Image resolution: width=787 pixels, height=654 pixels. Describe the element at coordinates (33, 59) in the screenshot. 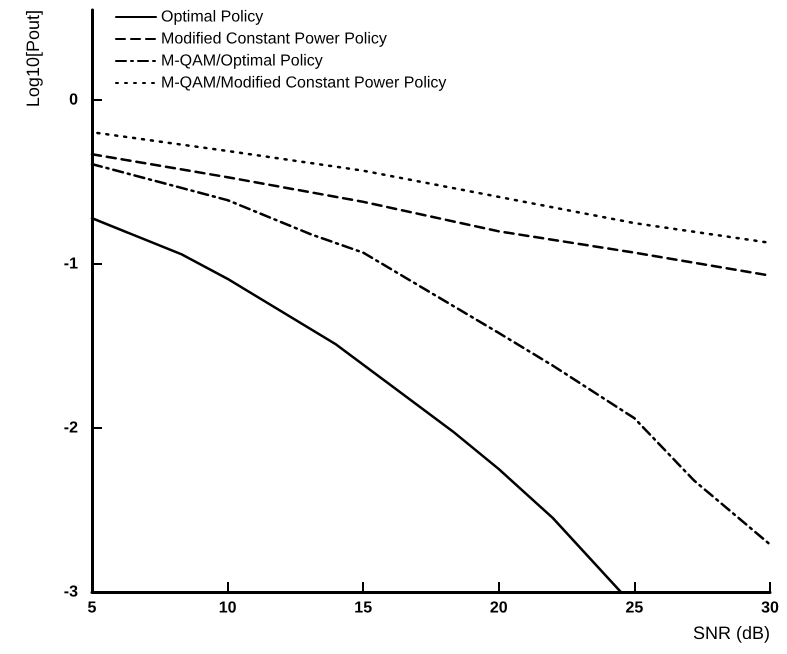

I see `y-axis-title: Log10[Pout]` at that location.